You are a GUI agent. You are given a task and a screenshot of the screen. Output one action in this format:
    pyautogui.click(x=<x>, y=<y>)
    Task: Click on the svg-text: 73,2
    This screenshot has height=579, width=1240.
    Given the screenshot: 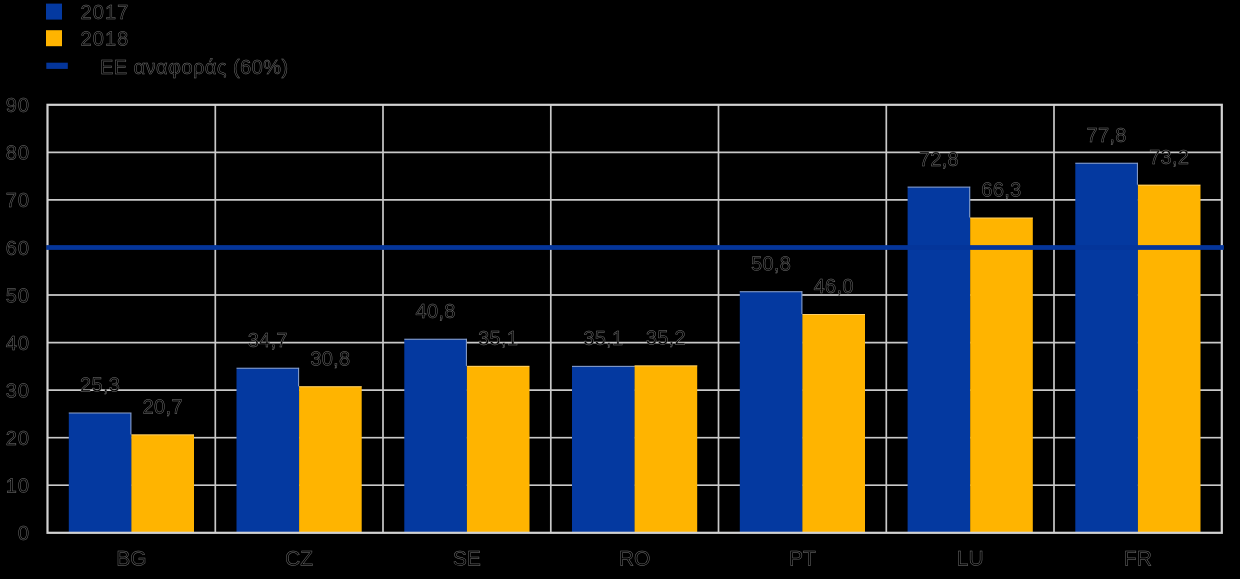 What is the action you would take?
    pyautogui.click(x=1169, y=158)
    